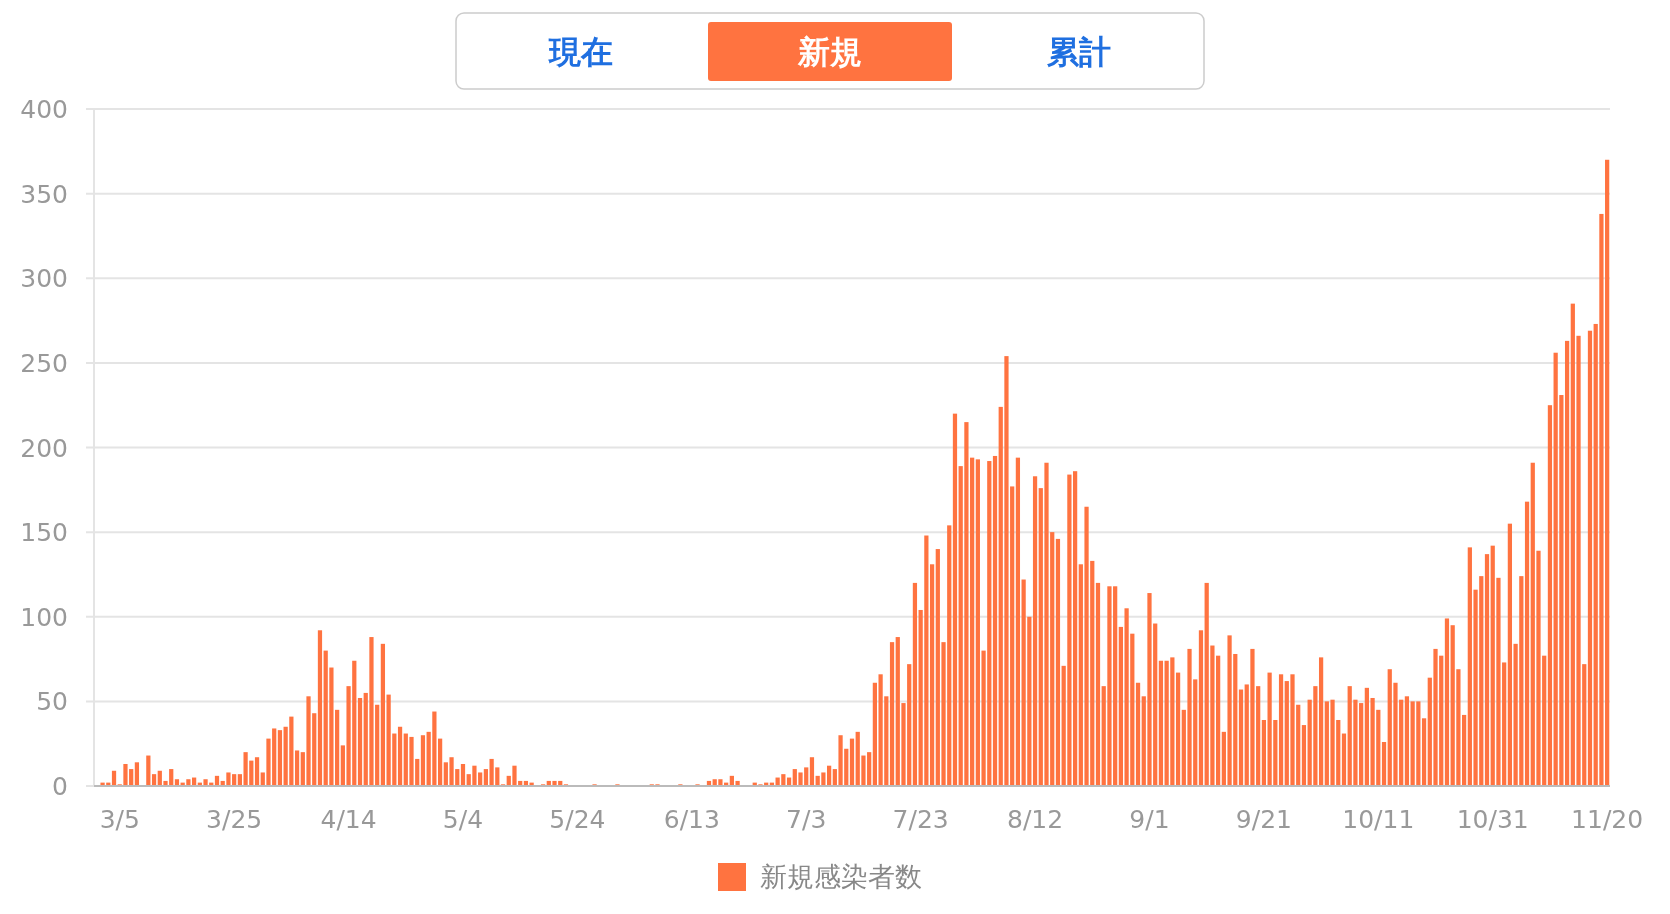 This screenshot has width=1670, height=914. I want to click on y-tick-label: 50, so click(52, 702).